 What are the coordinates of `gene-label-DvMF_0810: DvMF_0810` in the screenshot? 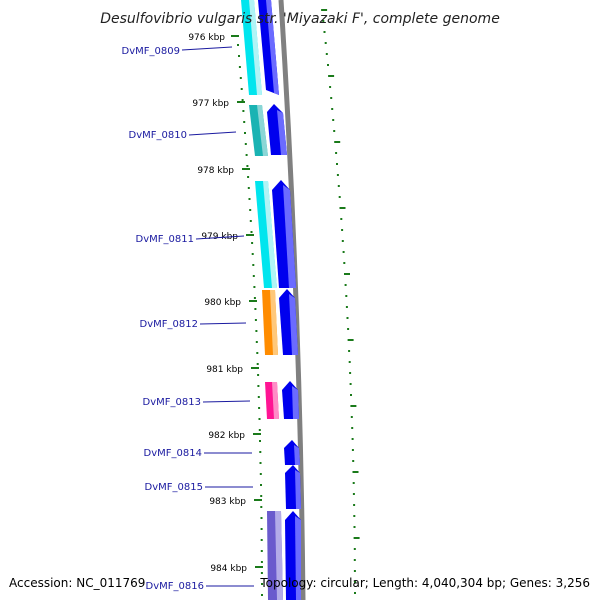 It's located at (183, 135).